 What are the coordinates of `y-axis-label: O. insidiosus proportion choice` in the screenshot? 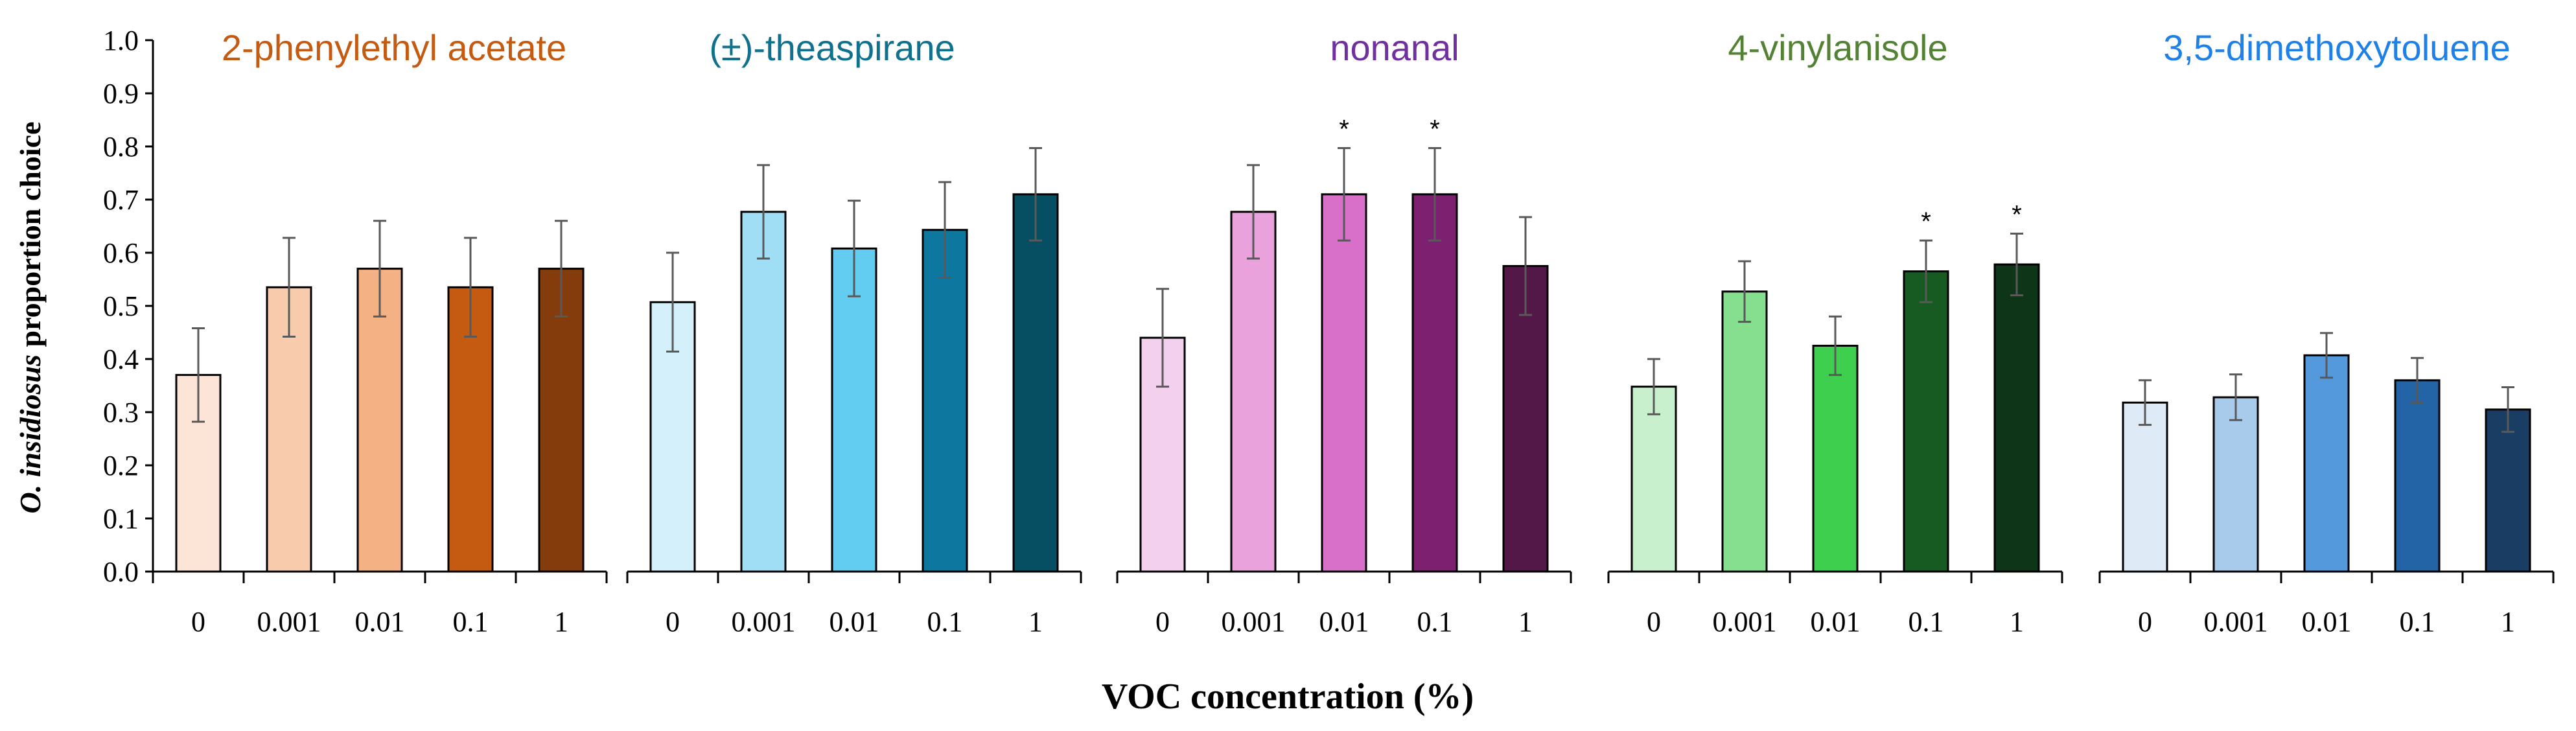 It's located at (31, 318).